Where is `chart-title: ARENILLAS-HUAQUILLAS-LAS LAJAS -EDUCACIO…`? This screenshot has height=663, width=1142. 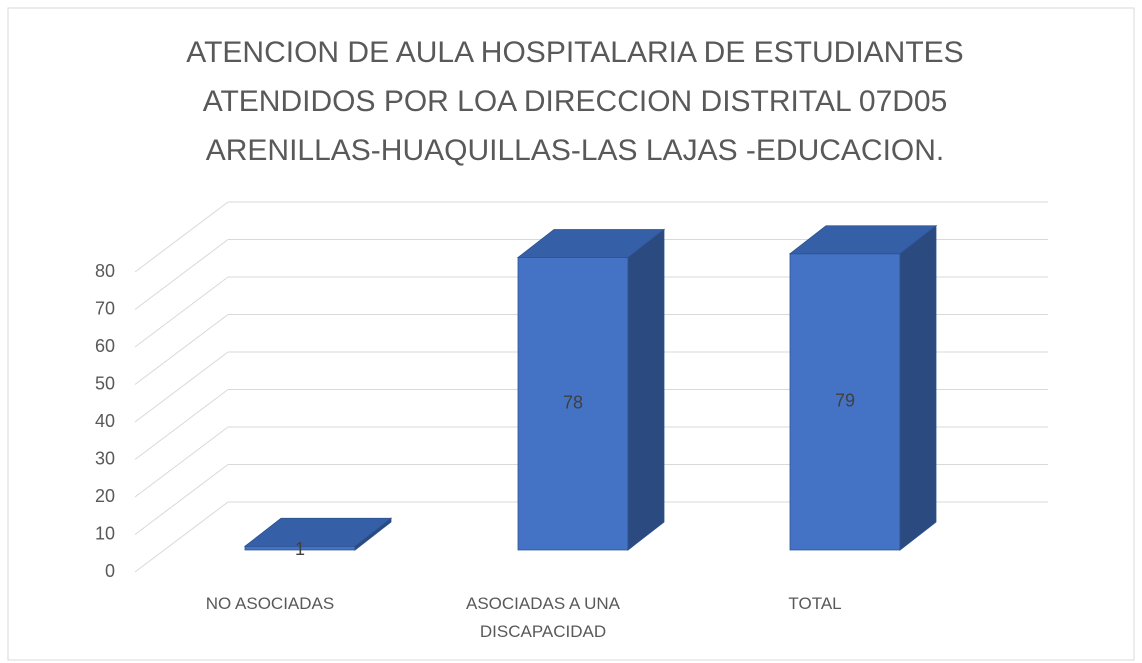 chart-title: ARENILLAS-HUAQUILLAS-LAS LAJAS -EDUCACIO… is located at coordinates (575, 150).